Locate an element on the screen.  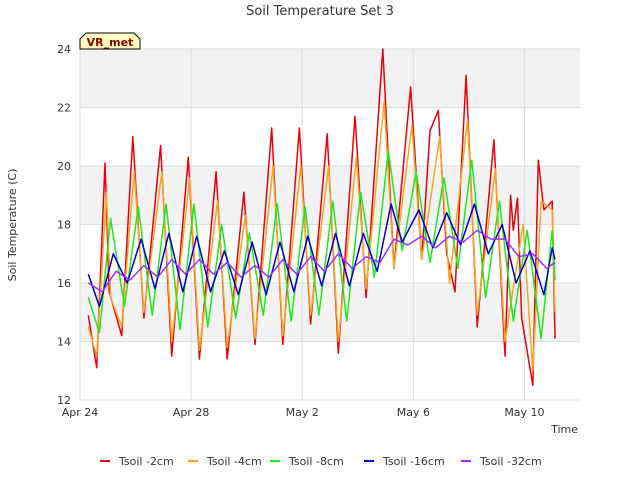
y-axis-label: Soil Temperature (C) is located at coordinates (12, 225).